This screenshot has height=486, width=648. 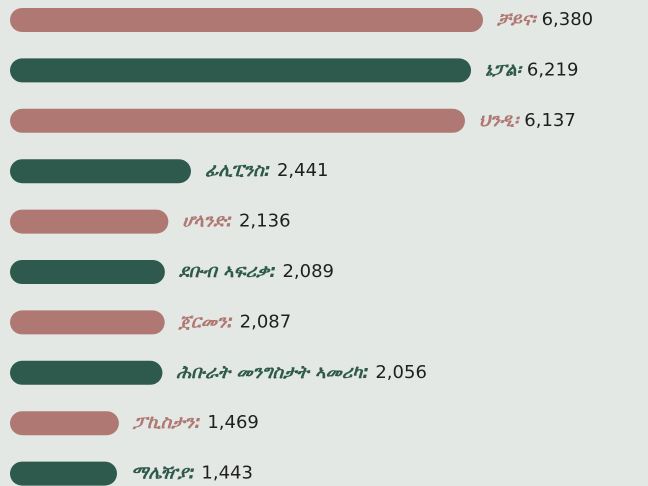 I want to click on value-label: 2,087, so click(x=266, y=321).